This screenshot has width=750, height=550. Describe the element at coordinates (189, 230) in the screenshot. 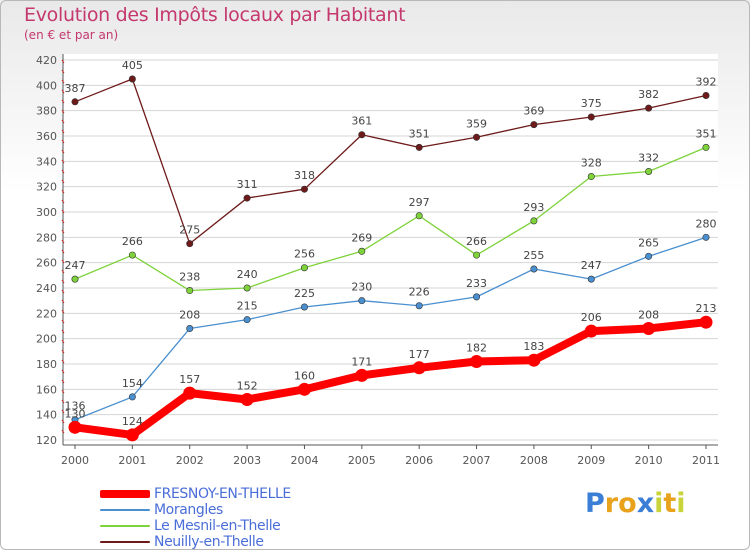

I see `data-label: 275` at that location.